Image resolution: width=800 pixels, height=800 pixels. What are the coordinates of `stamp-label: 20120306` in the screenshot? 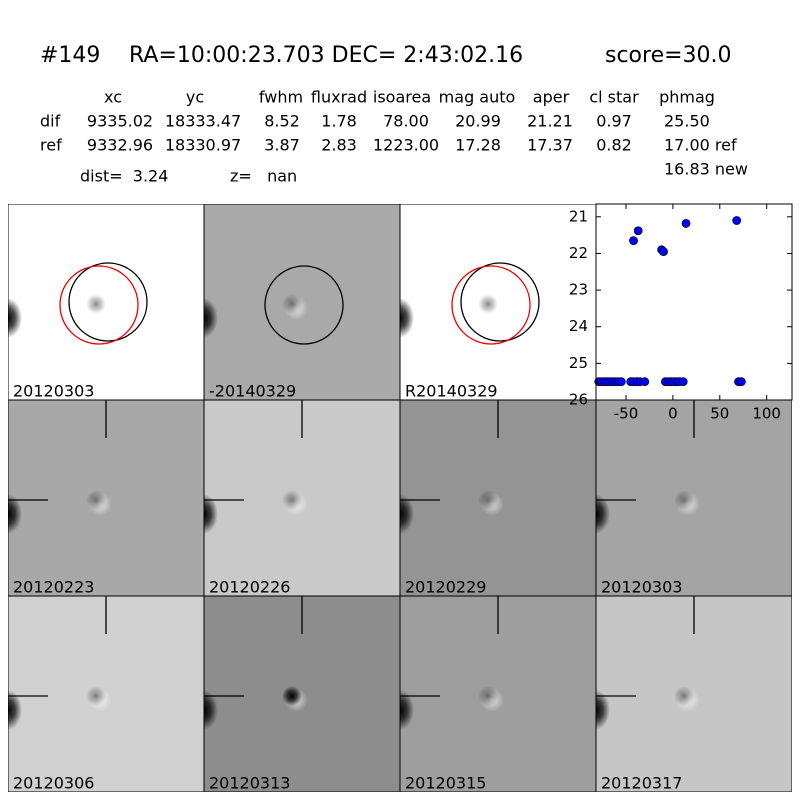 It's located at (53, 783).